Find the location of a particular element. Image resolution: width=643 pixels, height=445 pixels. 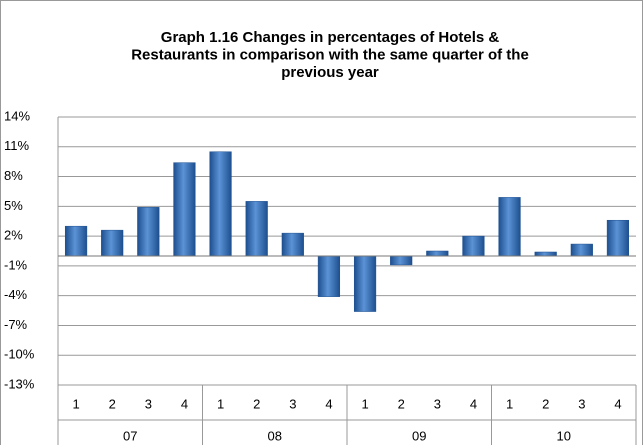

y-tick-label: -7% is located at coordinates (16, 324).